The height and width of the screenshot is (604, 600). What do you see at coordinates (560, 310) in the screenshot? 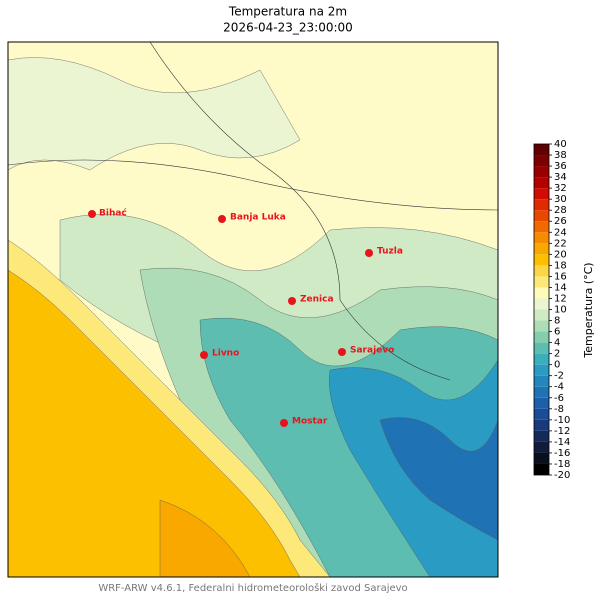
I see `colorbar-tick-label: 10` at bounding box center [560, 310].